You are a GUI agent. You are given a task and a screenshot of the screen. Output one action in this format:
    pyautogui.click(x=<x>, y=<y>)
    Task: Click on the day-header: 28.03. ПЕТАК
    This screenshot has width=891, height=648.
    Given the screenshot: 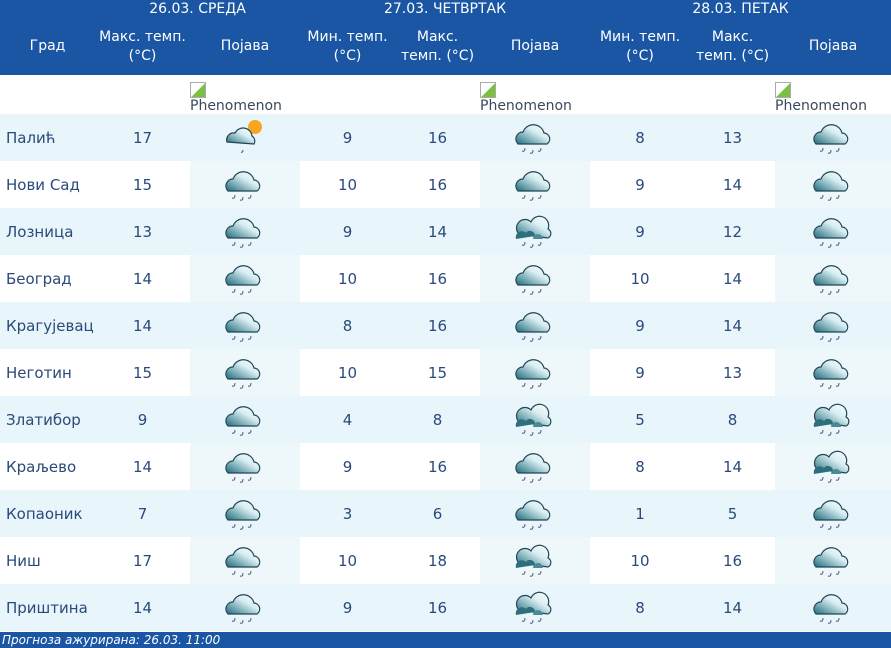 What is the action you would take?
    pyautogui.click(x=740, y=9)
    